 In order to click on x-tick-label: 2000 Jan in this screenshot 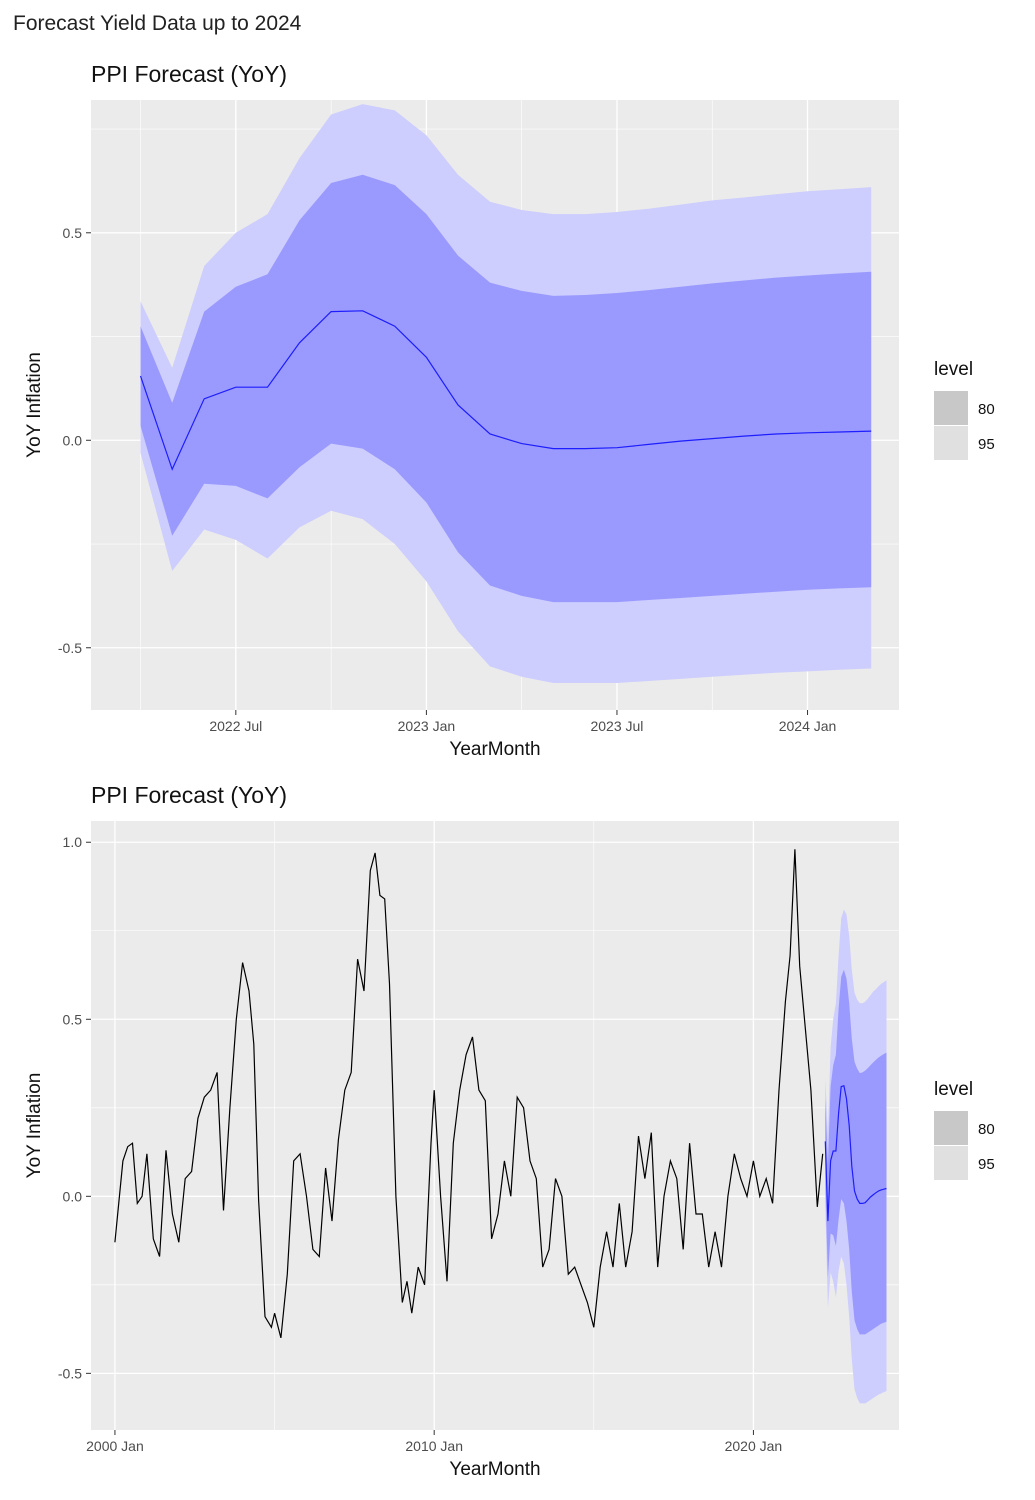, I will do `click(115, 1446)`.